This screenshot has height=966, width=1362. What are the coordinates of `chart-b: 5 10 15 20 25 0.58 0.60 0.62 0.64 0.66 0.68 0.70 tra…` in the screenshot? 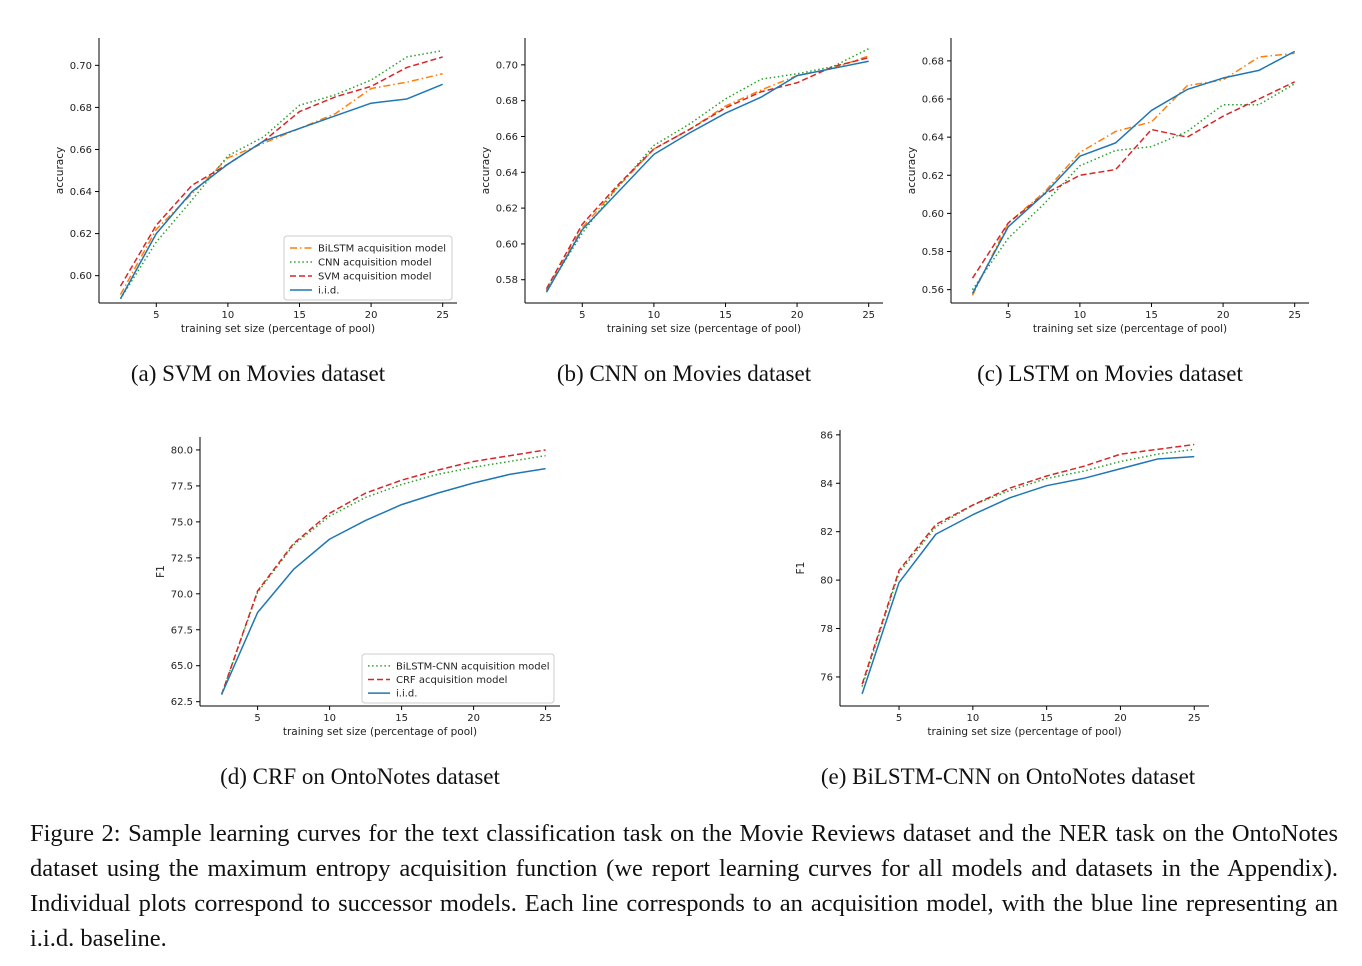 It's located at (681, 212).